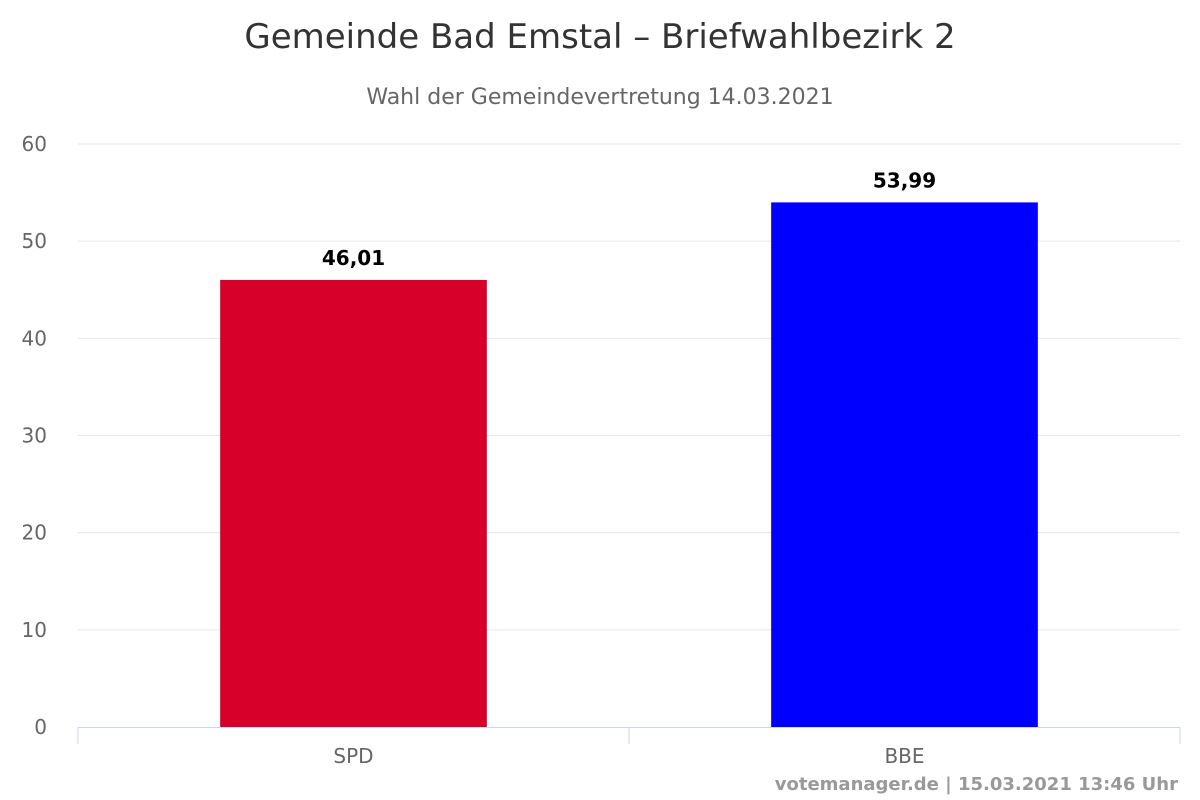 Image resolution: width=1200 pixels, height=800 pixels. I want to click on y-tick-label: 60, so click(34, 144).